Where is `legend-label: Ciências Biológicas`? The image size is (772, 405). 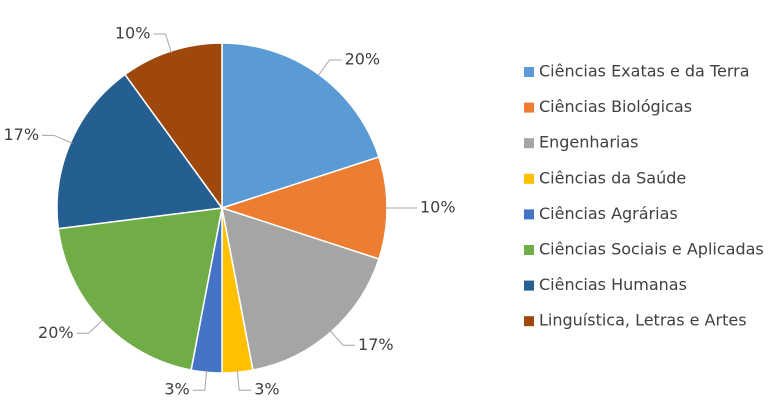
legend-label: Ciências Biológicas is located at coordinates (615, 106).